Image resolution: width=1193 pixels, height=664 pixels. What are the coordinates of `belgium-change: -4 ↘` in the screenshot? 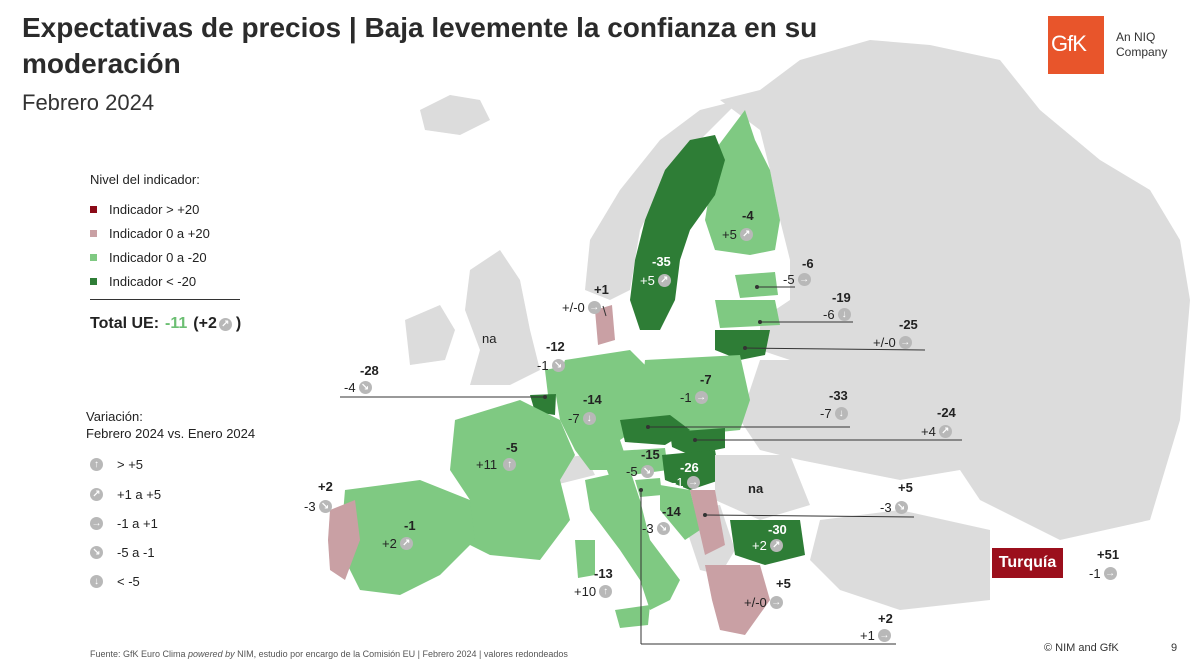 It's located at (358, 387).